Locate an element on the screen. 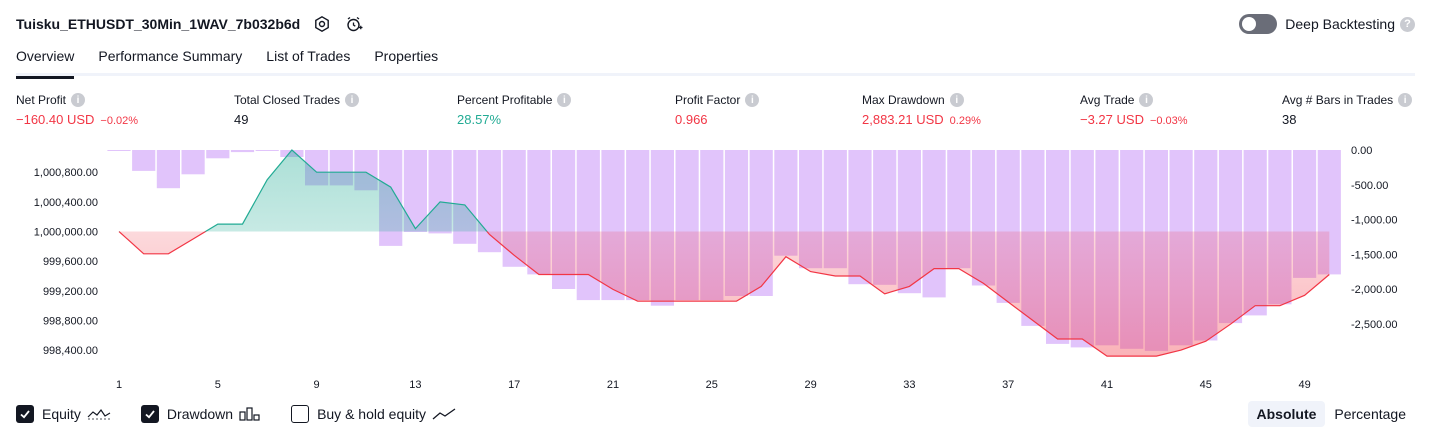  metric-value: 28.57% is located at coordinates (479, 119).